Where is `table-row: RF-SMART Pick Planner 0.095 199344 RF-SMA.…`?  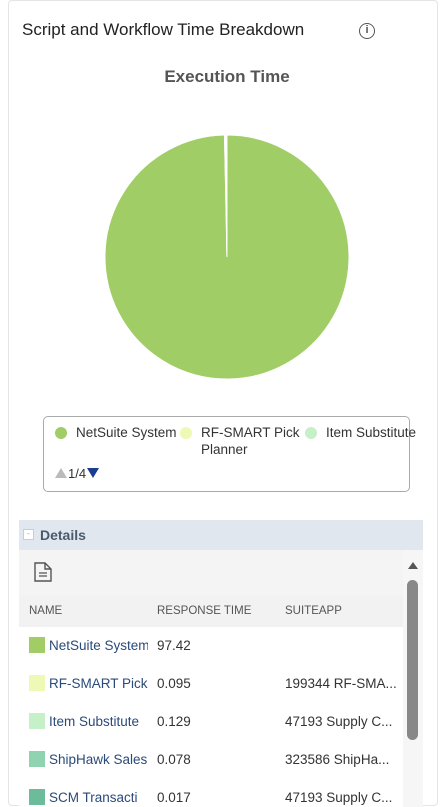
table-row: RF-SMART Pick Planner 0.095 199344 RF-SMA.… is located at coordinates (211, 684).